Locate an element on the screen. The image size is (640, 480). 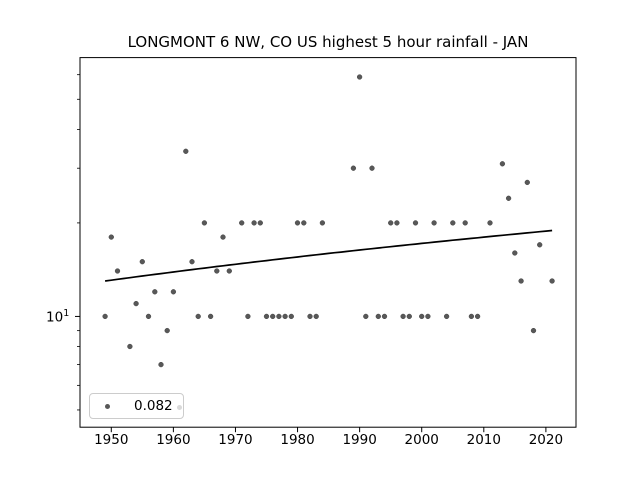
y-tick-exponent: 1 is located at coordinates (66, 313).